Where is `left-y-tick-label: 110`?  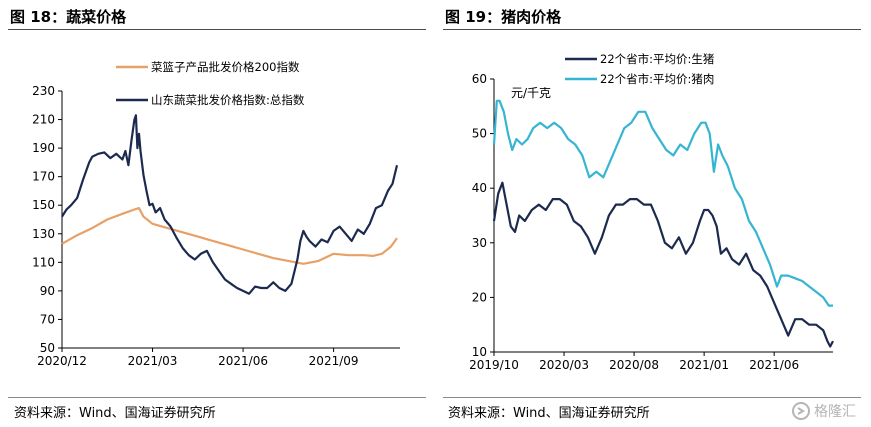 left-y-tick-label: 110 is located at coordinates (43, 262).